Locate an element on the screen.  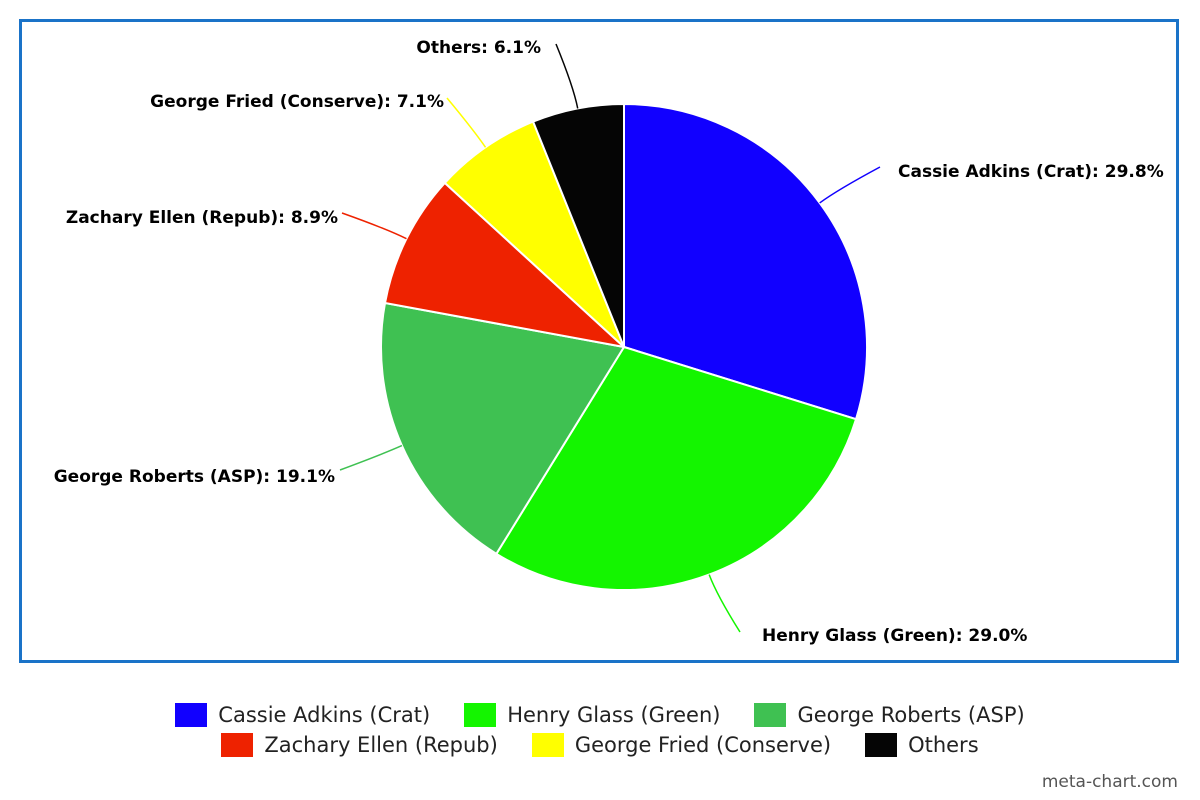
legend-label: George Fried (Conserve) is located at coordinates (703, 745).